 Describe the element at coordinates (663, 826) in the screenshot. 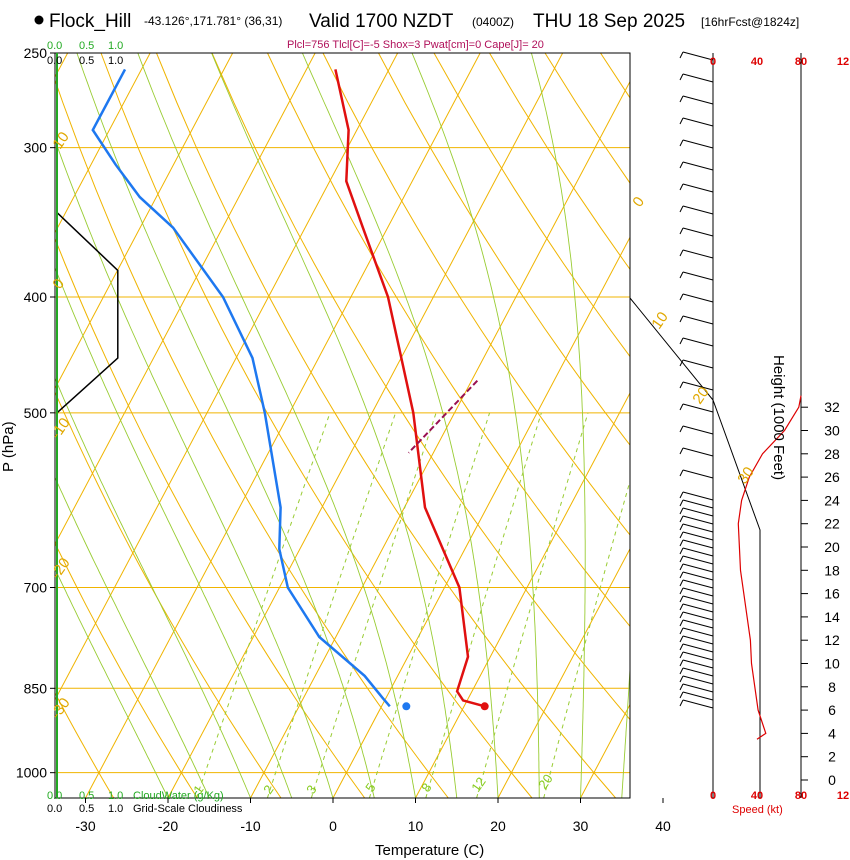

I see `temperature-tick-label: 40` at that location.